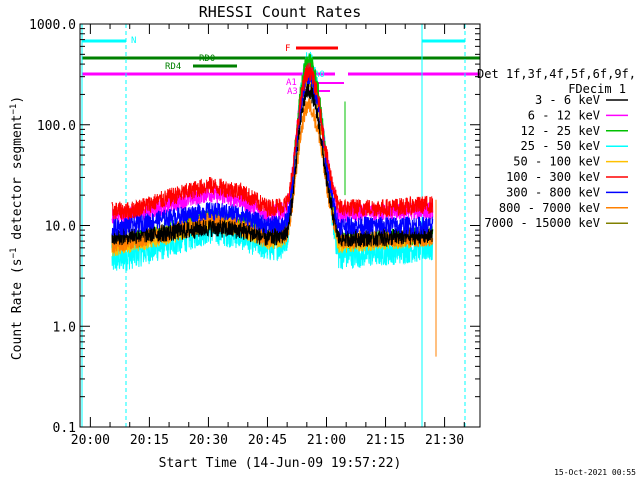 The width and height of the screenshot is (640, 480). Describe the element at coordinates (444, 440) in the screenshot. I see `x-tick-label: 21:30` at that location.